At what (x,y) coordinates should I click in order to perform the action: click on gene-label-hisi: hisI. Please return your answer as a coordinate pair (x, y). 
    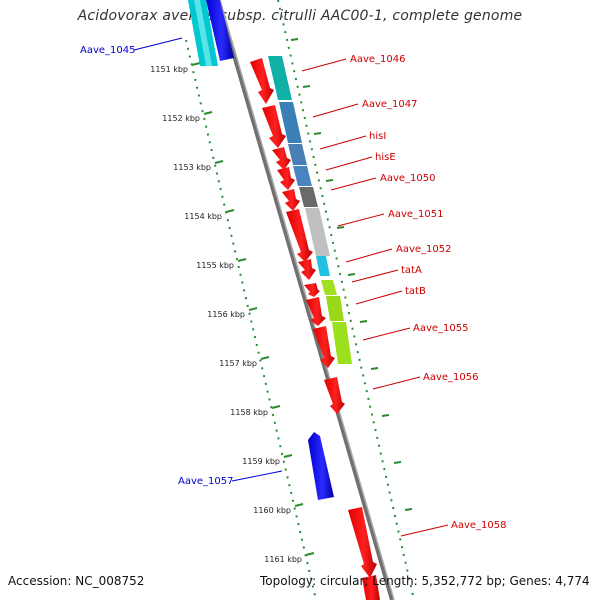
    Looking at the image, I should click on (377, 136).